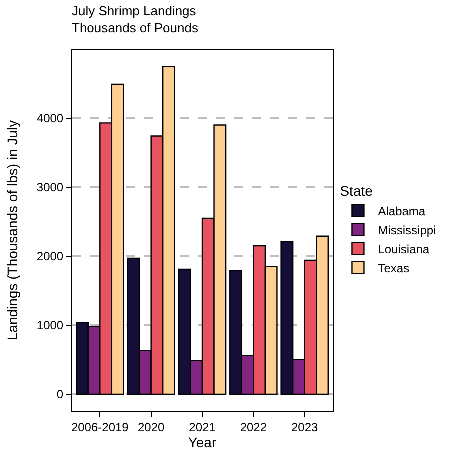  Describe the element at coordinates (305, 427) in the screenshot. I see `x-tick-label: 2023` at that location.